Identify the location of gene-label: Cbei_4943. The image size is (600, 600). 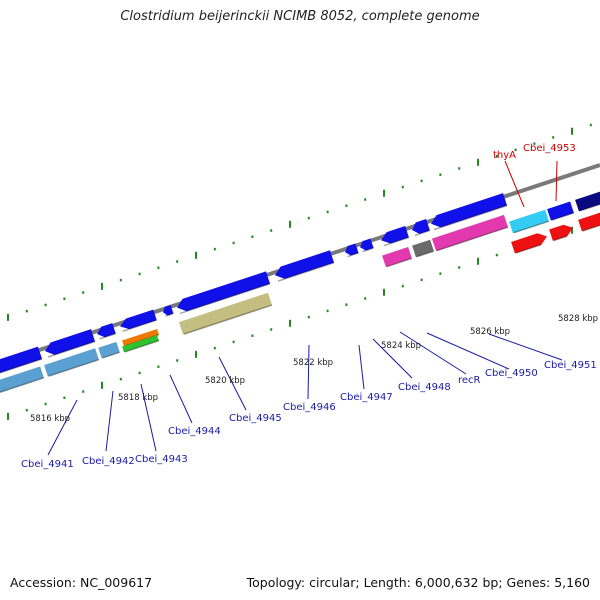
(161, 459).